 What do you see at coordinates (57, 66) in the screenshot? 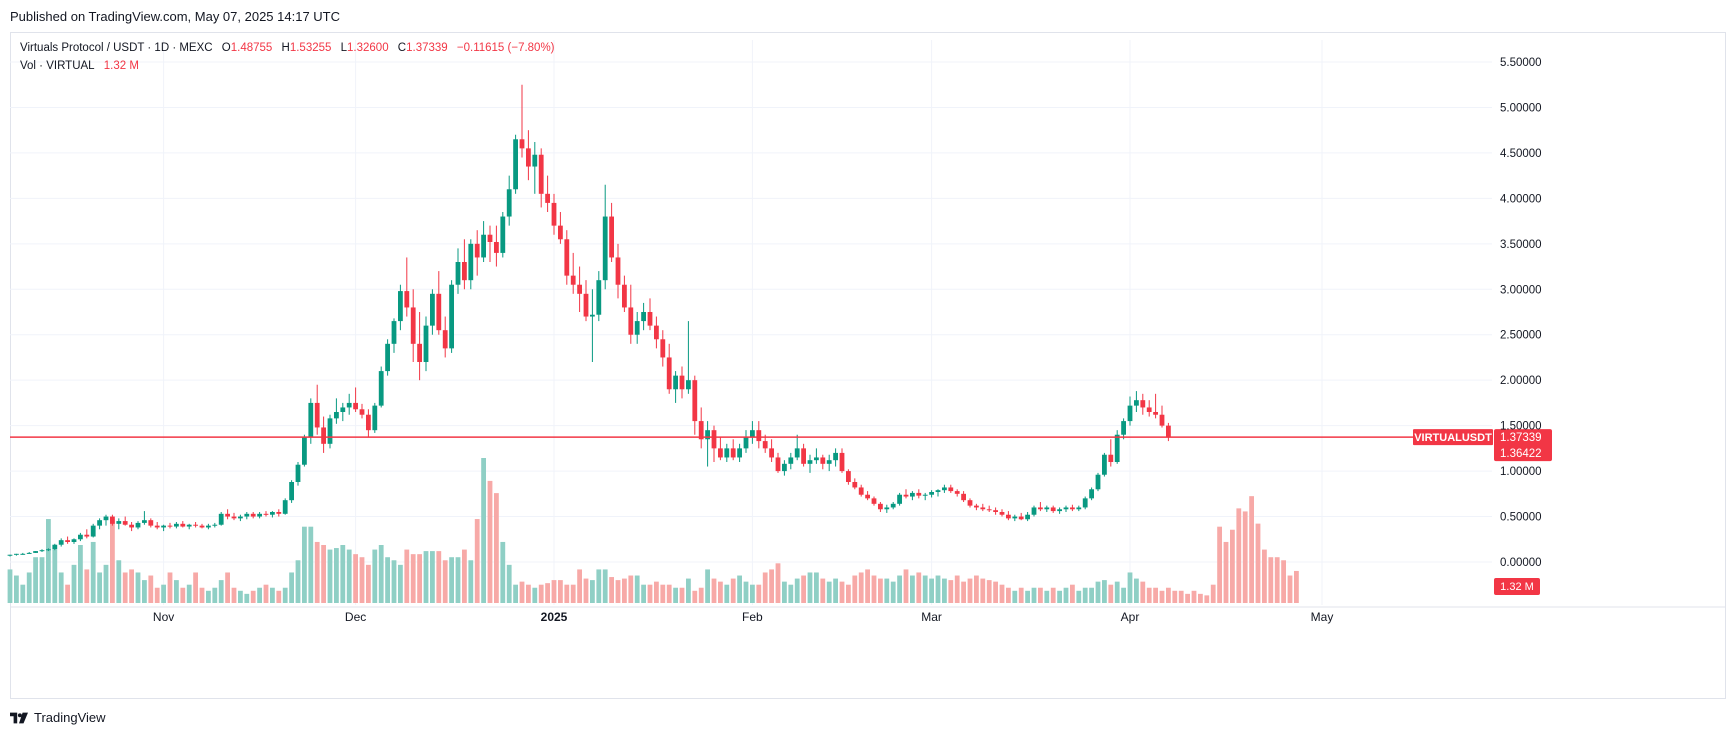
I see `volume-label: Vol · VIRTUAL` at bounding box center [57, 66].